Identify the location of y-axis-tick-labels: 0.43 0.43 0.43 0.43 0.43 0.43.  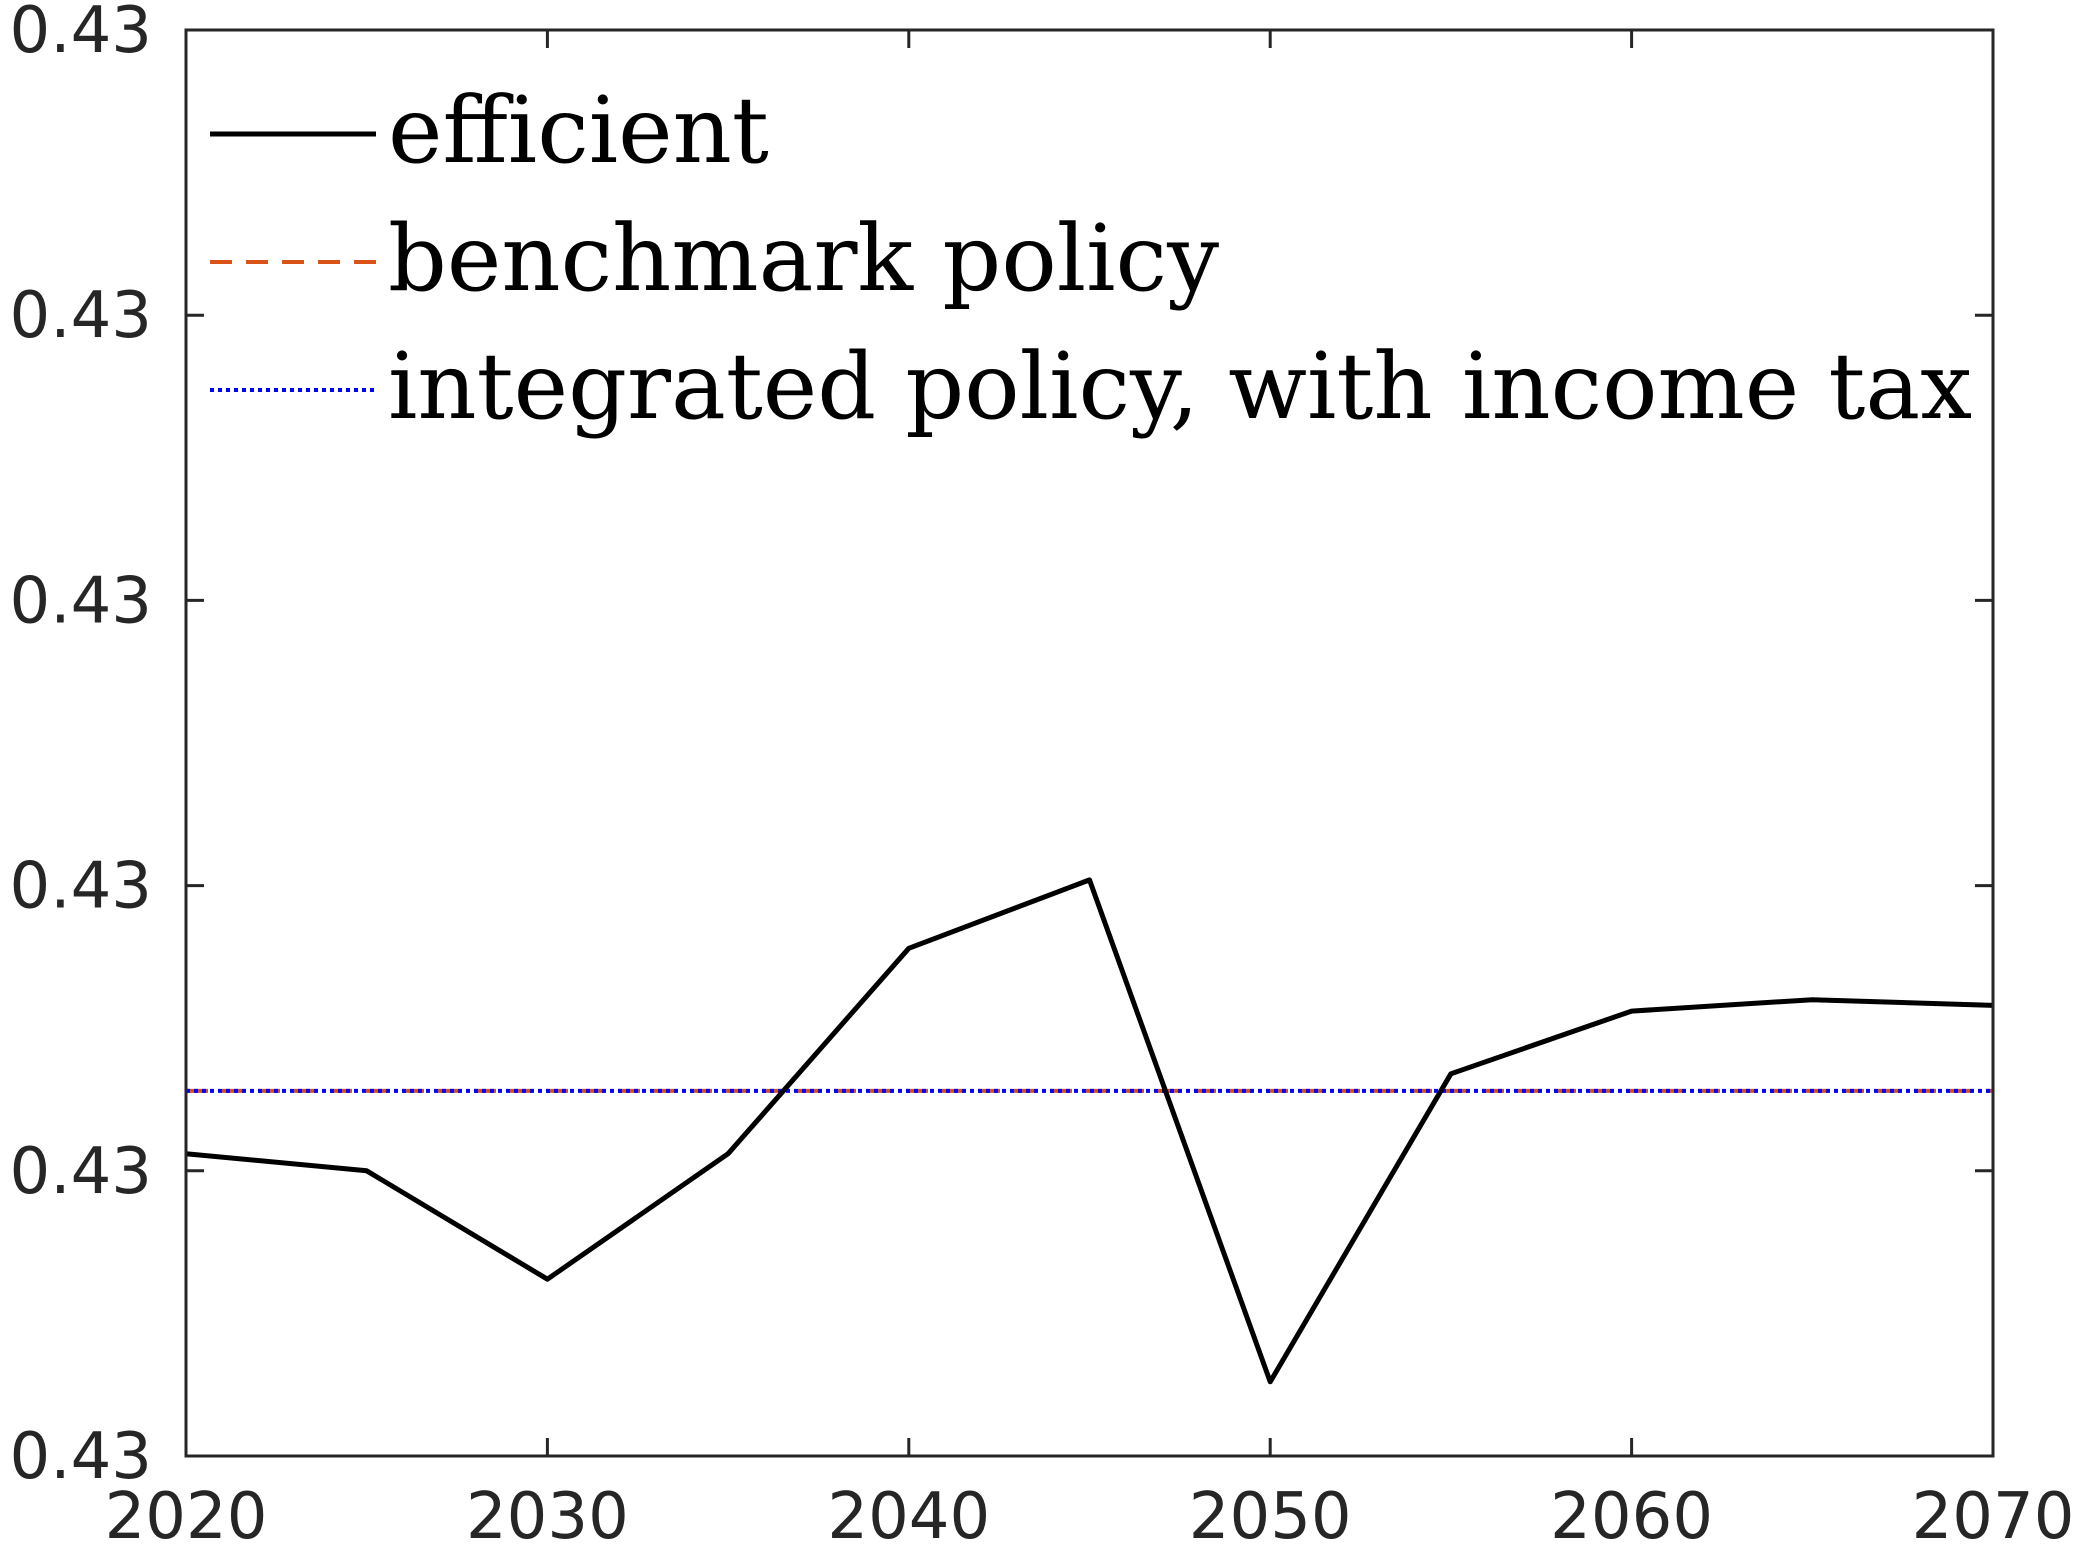
(81, 747).